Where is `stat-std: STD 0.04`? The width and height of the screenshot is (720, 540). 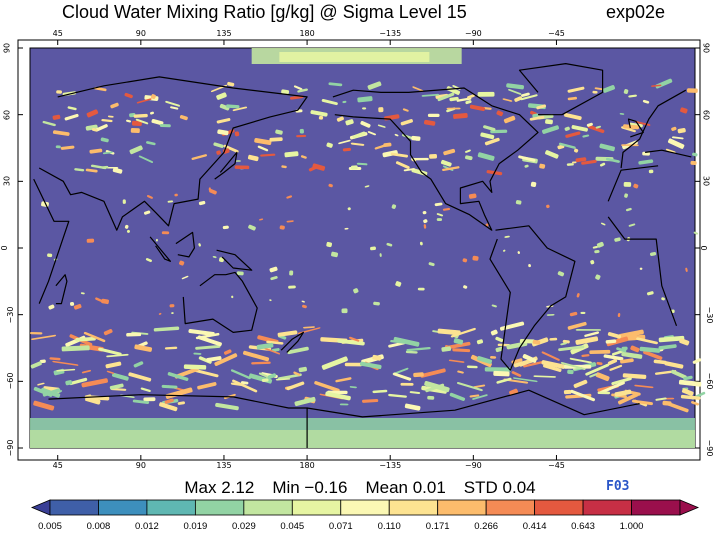
stat-std: STD 0.04 is located at coordinates (499, 487).